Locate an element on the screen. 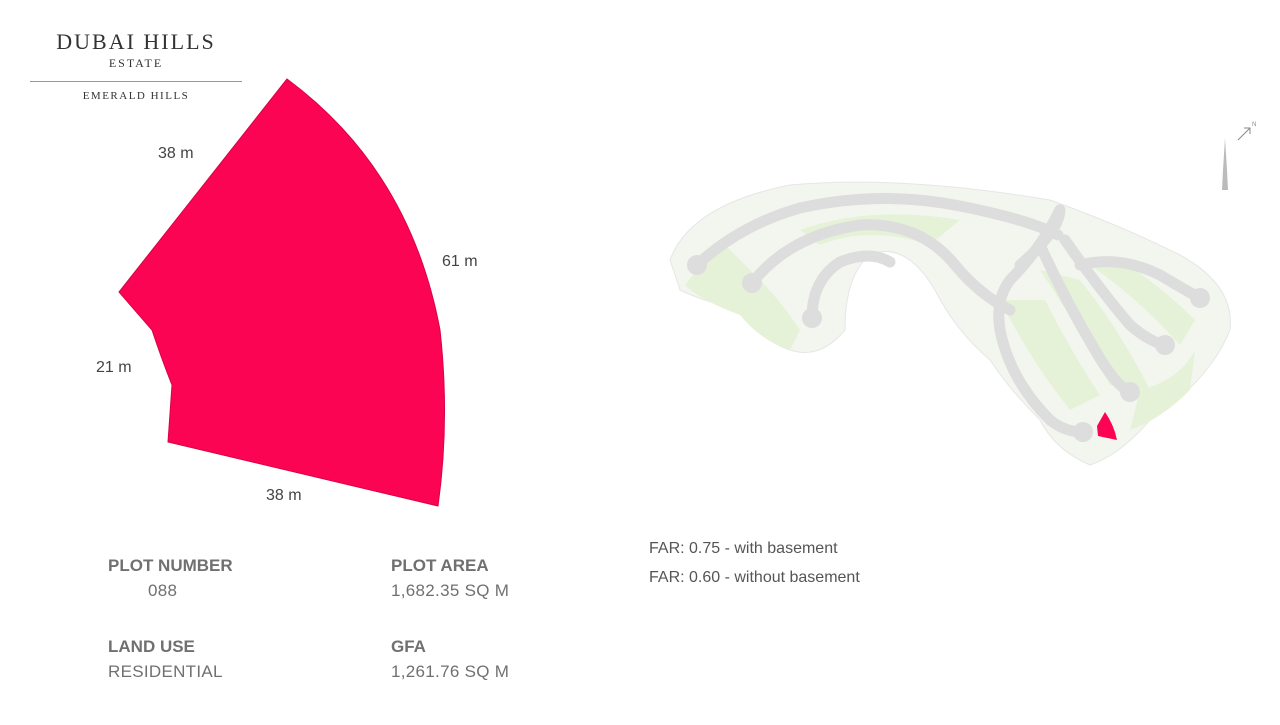 The width and height of the screenshot is (1280, 725). dimension-right: 61 m is located at coordinates (460, 261).